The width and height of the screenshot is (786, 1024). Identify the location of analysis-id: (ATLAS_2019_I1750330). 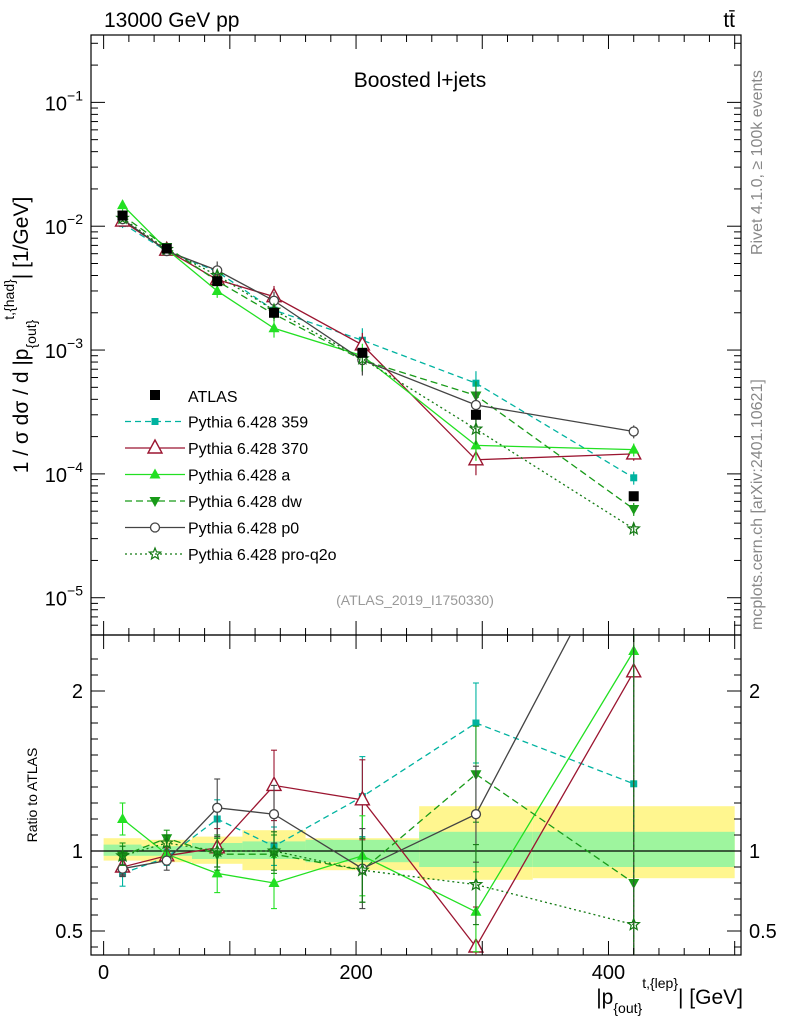
(415, 600).